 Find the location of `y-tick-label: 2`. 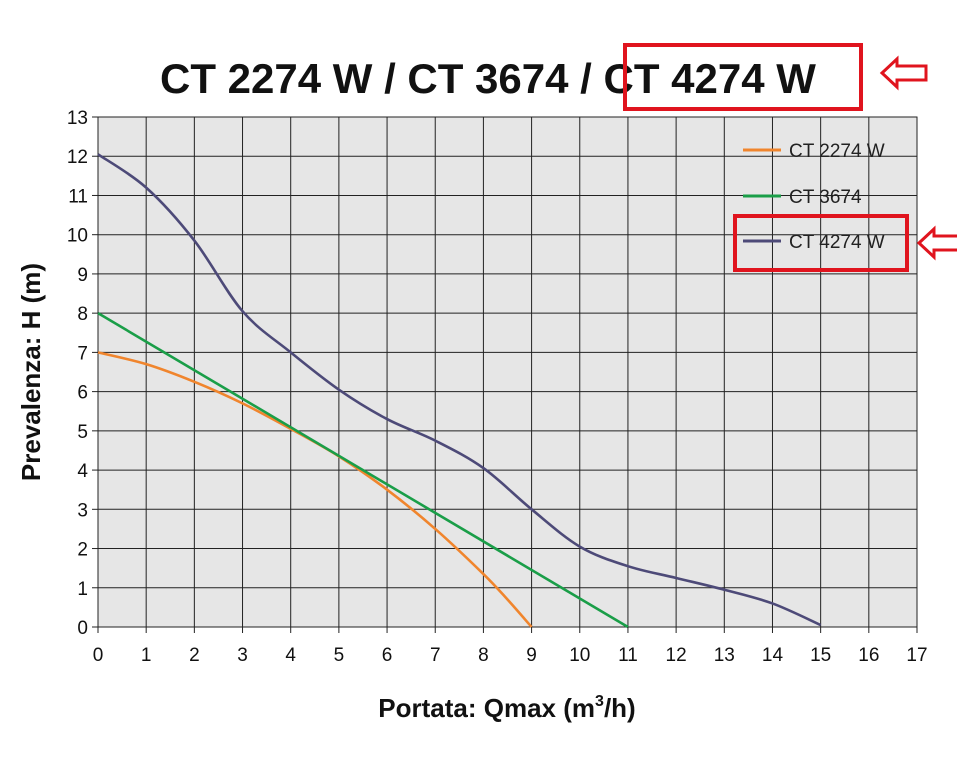

y-tick-label: 2 is located at coordinates (82, 550).